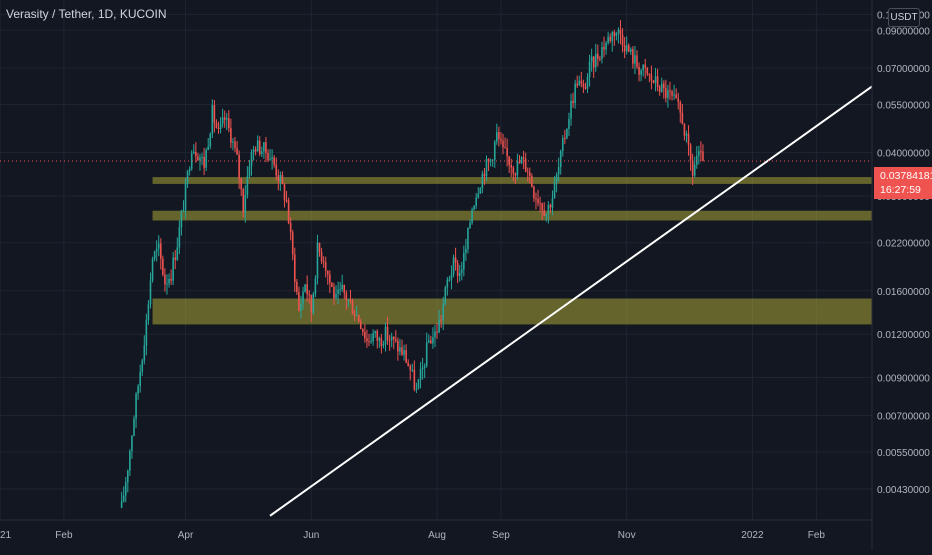 This screenshot has height=555, width=932. Describe the element at coordinates (903, 106) in the screenshot. I see `price-tick-label: 0.05500000` at that location.